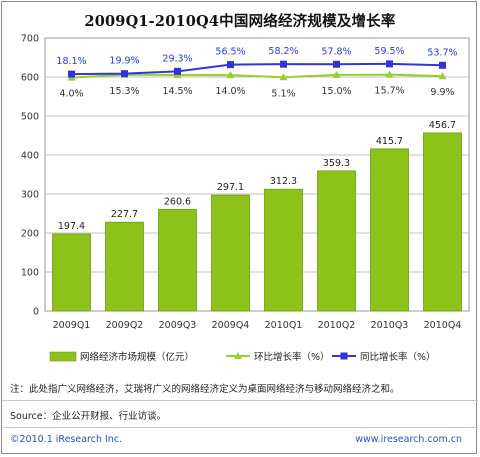  Describe the element at coordinates (283, 93) in the screenshot. I see `mom-growth-label: 5.1%` at that location.